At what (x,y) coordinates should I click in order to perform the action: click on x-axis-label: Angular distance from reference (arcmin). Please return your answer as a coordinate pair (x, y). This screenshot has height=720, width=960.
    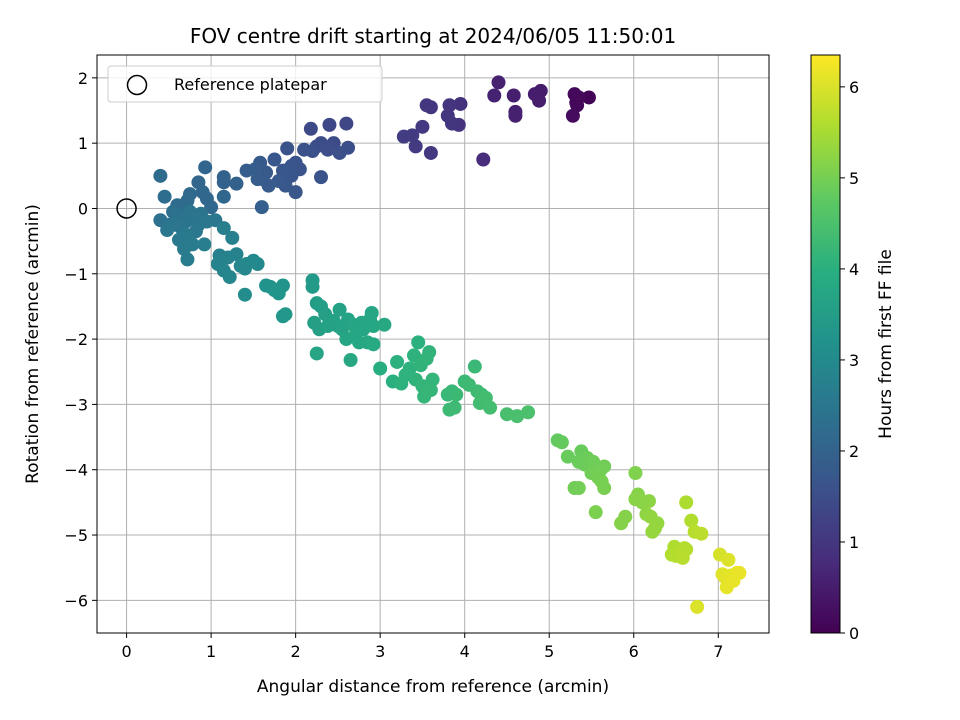
    Looking at the image, I should click on (433, 687).